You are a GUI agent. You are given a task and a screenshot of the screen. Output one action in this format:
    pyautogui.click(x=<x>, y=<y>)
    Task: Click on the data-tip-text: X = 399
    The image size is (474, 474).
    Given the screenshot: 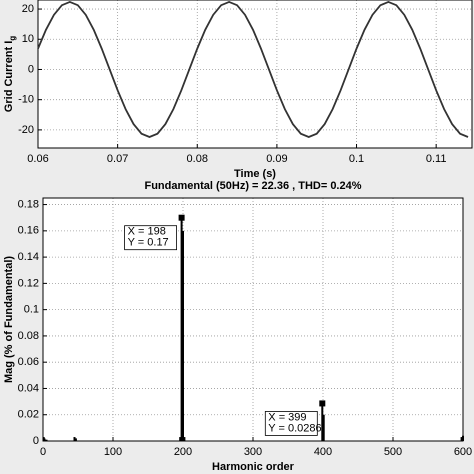 What is the action you would take?
    pyautogui.click(x=287, y=417)
    